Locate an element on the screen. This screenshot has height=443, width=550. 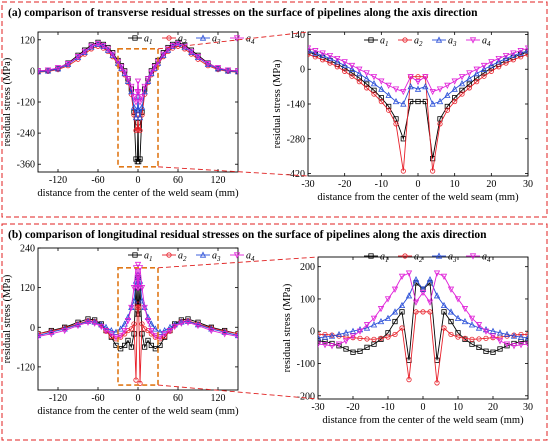
y-axis-label: residual stress (MPa) is located at coordinates (7, 101).